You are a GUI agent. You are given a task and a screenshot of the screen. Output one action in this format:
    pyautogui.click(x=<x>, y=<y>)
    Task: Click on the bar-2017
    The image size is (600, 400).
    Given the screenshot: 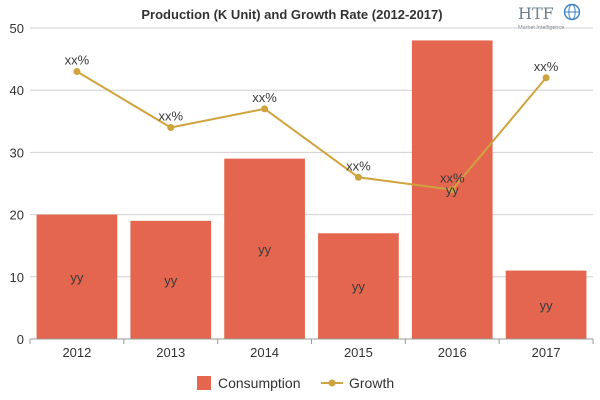 What is the action you would take?
    pyautogui.click(x=546, y=304)
    